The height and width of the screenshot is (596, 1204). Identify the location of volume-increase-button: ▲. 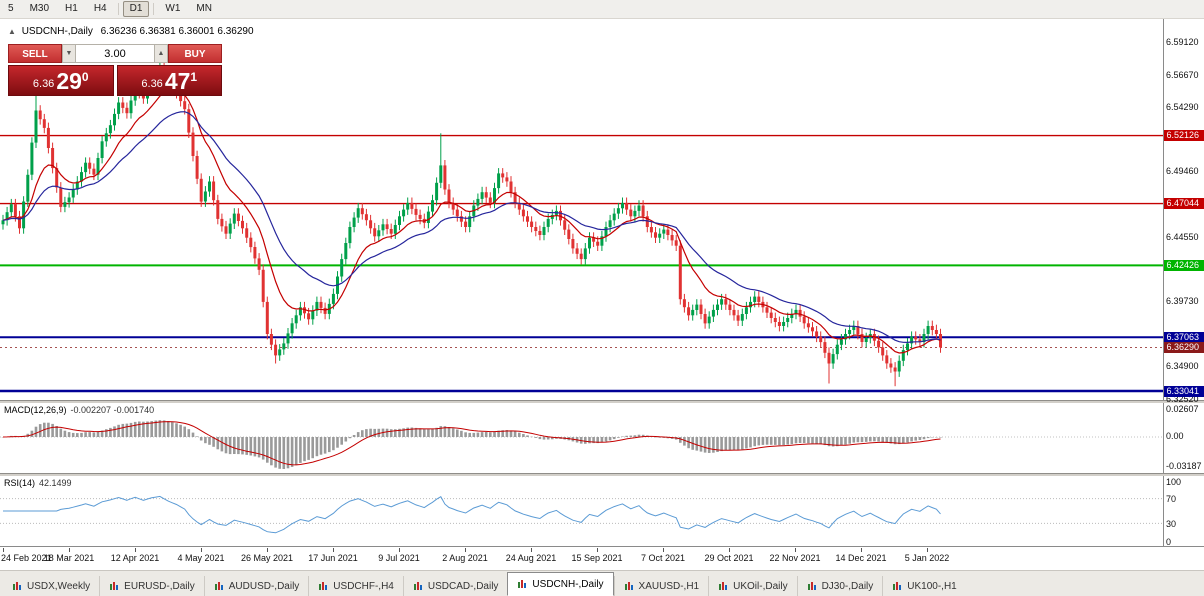
(161, 53).